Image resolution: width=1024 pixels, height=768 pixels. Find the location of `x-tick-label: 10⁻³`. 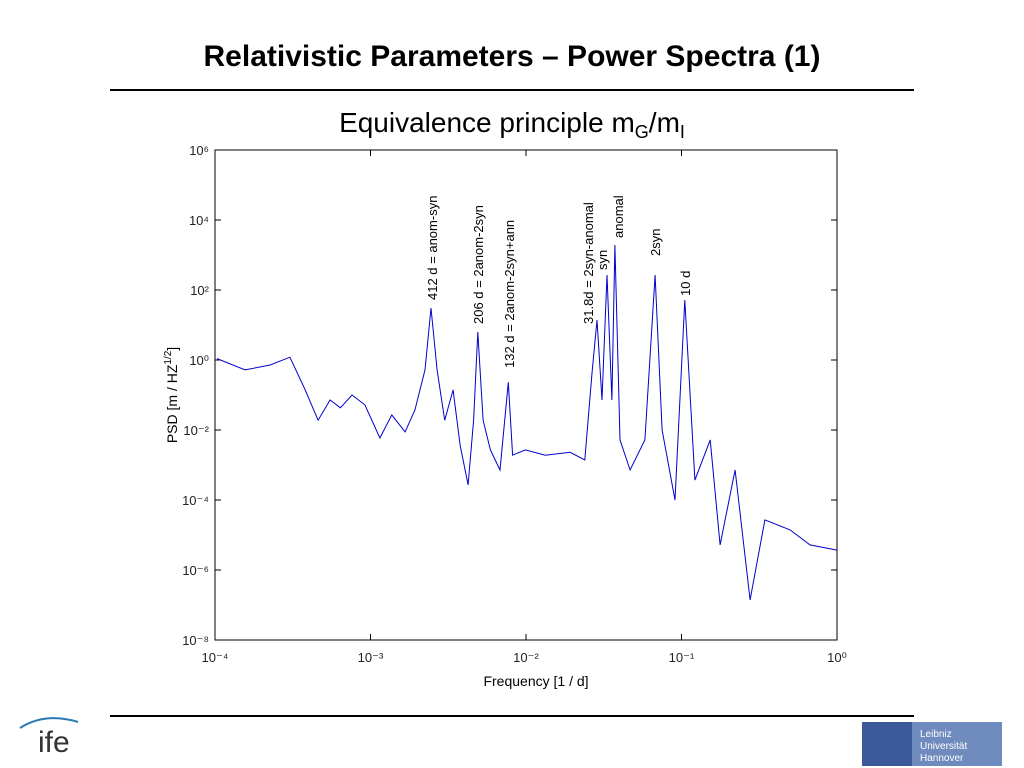

x-tick-label: 10⁻³ is located at coordinates (371, 657).